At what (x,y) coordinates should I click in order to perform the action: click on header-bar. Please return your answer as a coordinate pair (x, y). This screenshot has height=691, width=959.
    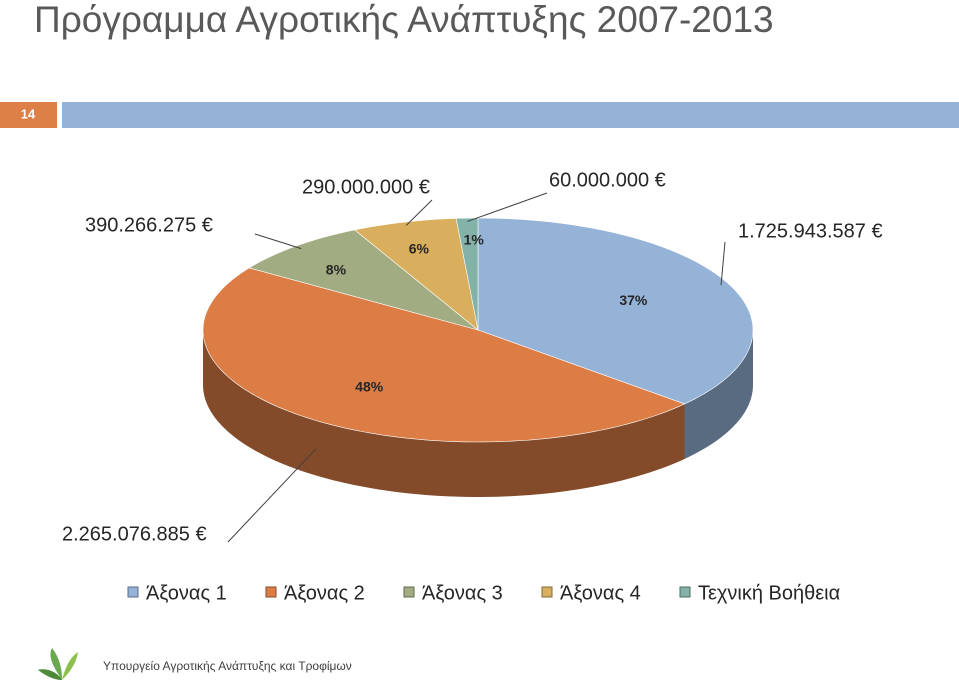
    Looking at the image, I should click on (510, 115).